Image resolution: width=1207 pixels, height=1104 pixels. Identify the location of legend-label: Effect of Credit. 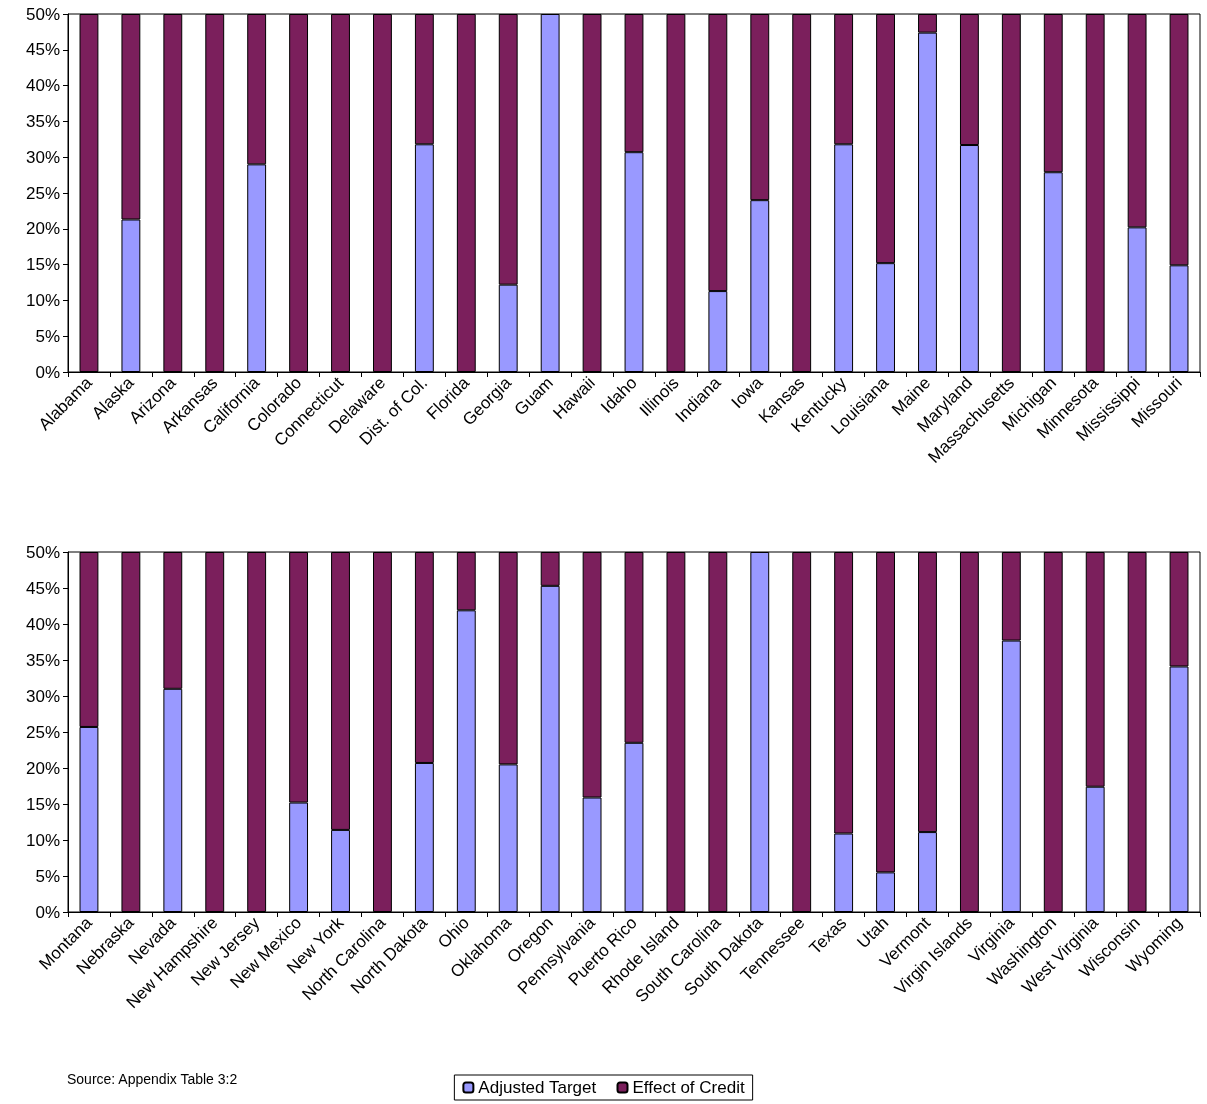
(688, 1087).